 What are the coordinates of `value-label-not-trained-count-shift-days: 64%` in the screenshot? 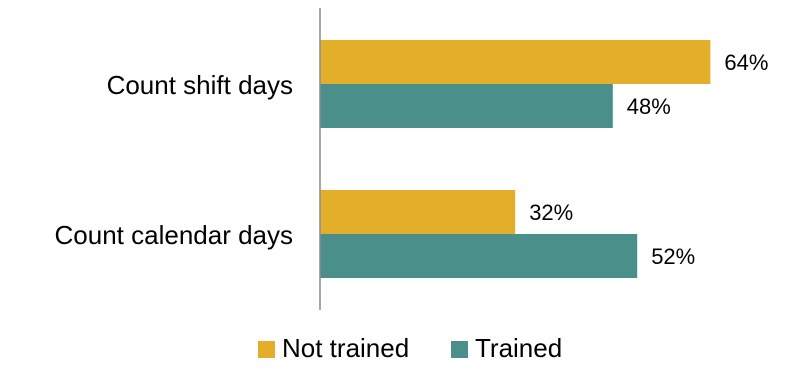 It's located at (746, 62).